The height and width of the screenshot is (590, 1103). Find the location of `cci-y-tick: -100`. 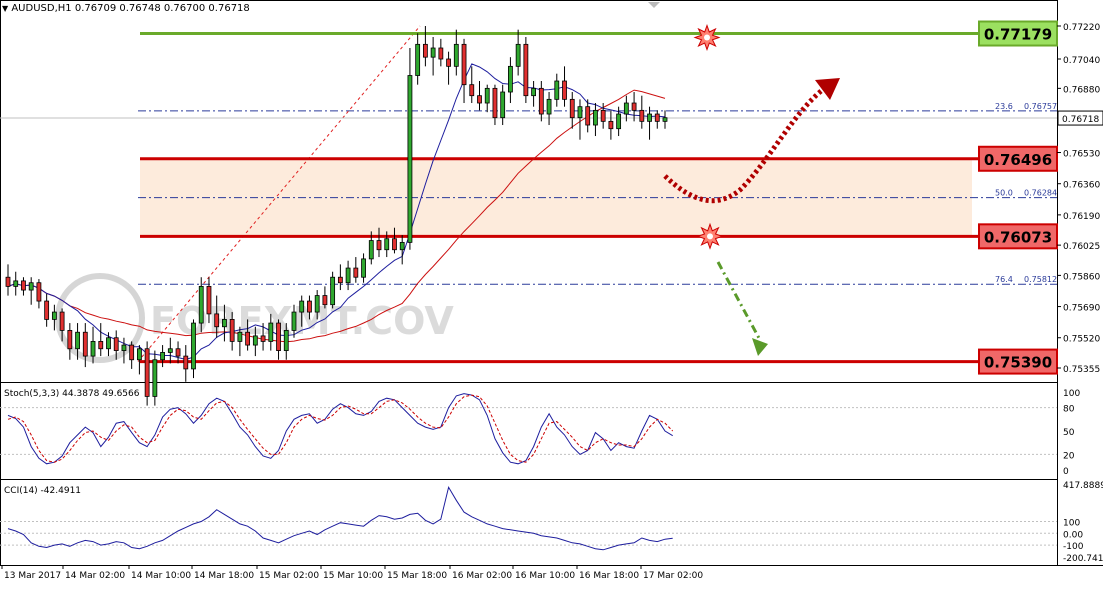

cci-y-tick: -100 is located at coordinates (1073, 547).